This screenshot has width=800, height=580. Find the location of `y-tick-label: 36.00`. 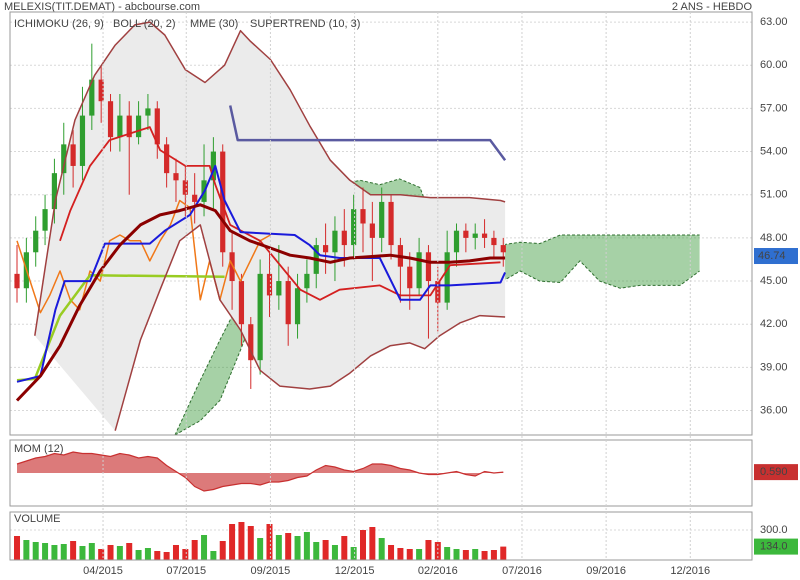

y-tick-label: 36.00 is located at coordinates (774, 410).